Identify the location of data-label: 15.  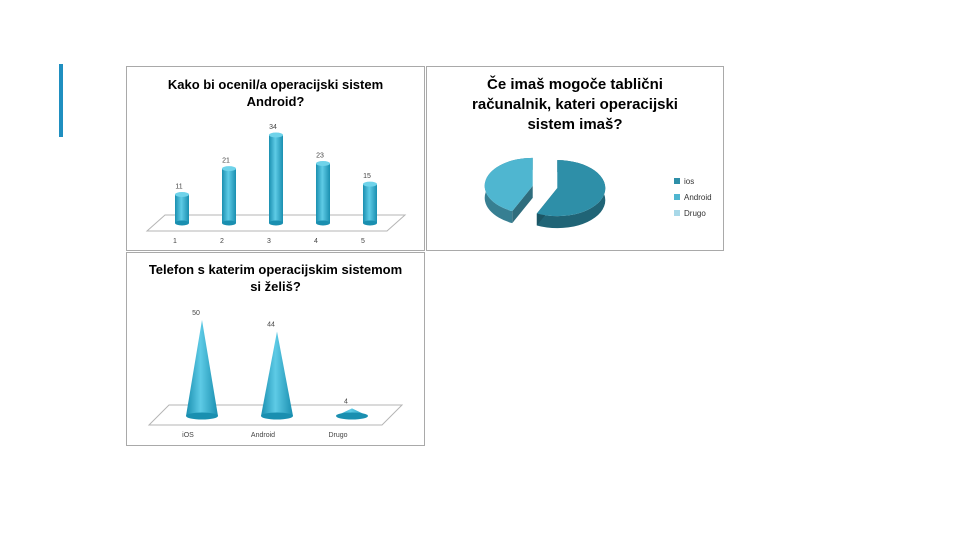
(367, 176).